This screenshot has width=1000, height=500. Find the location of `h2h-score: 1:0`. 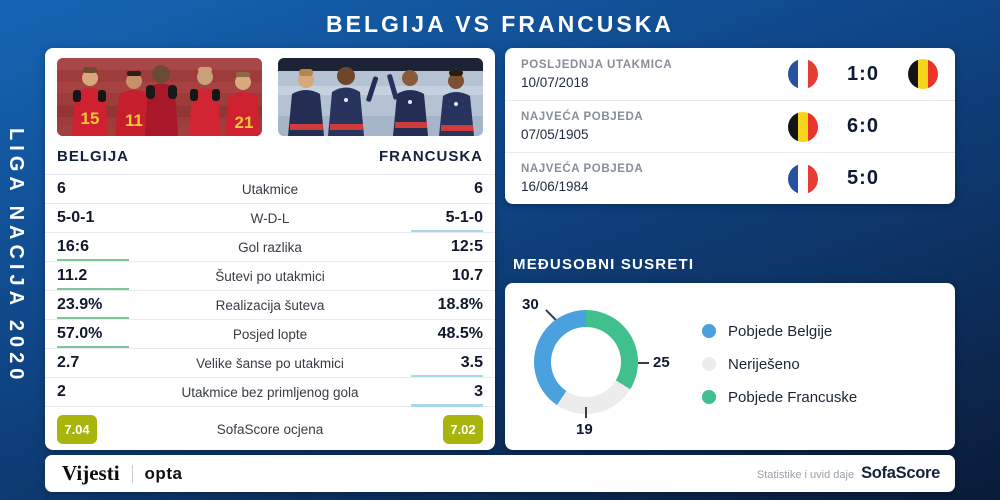

h2h-score: 1:0 is located at coordinates (863, 73).